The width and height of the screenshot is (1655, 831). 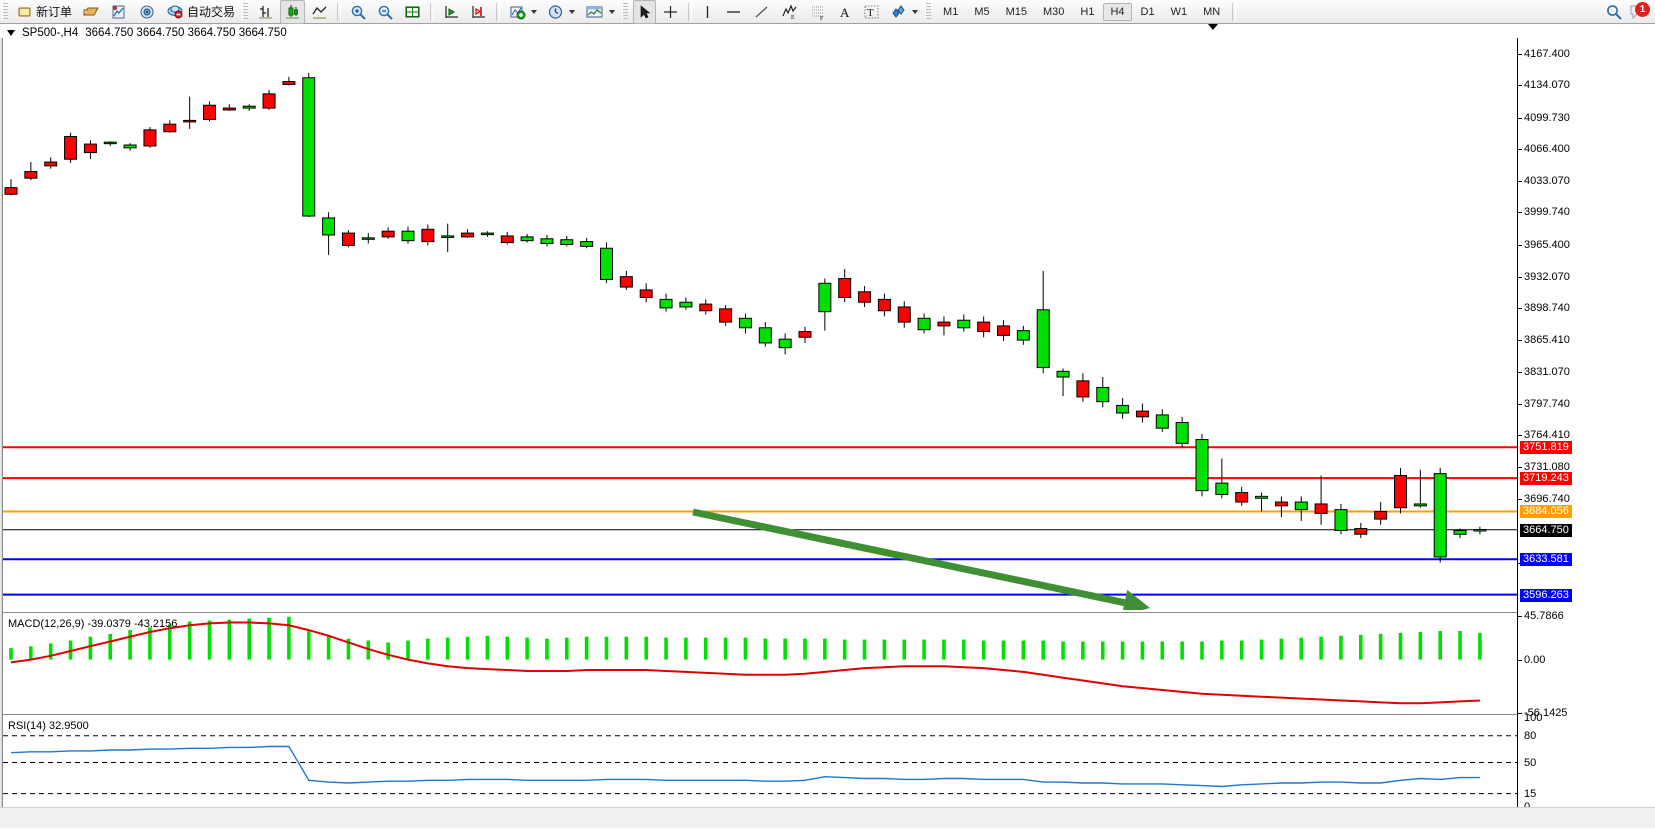 I want to click on svg-text: A, so click(x=845, y=12).